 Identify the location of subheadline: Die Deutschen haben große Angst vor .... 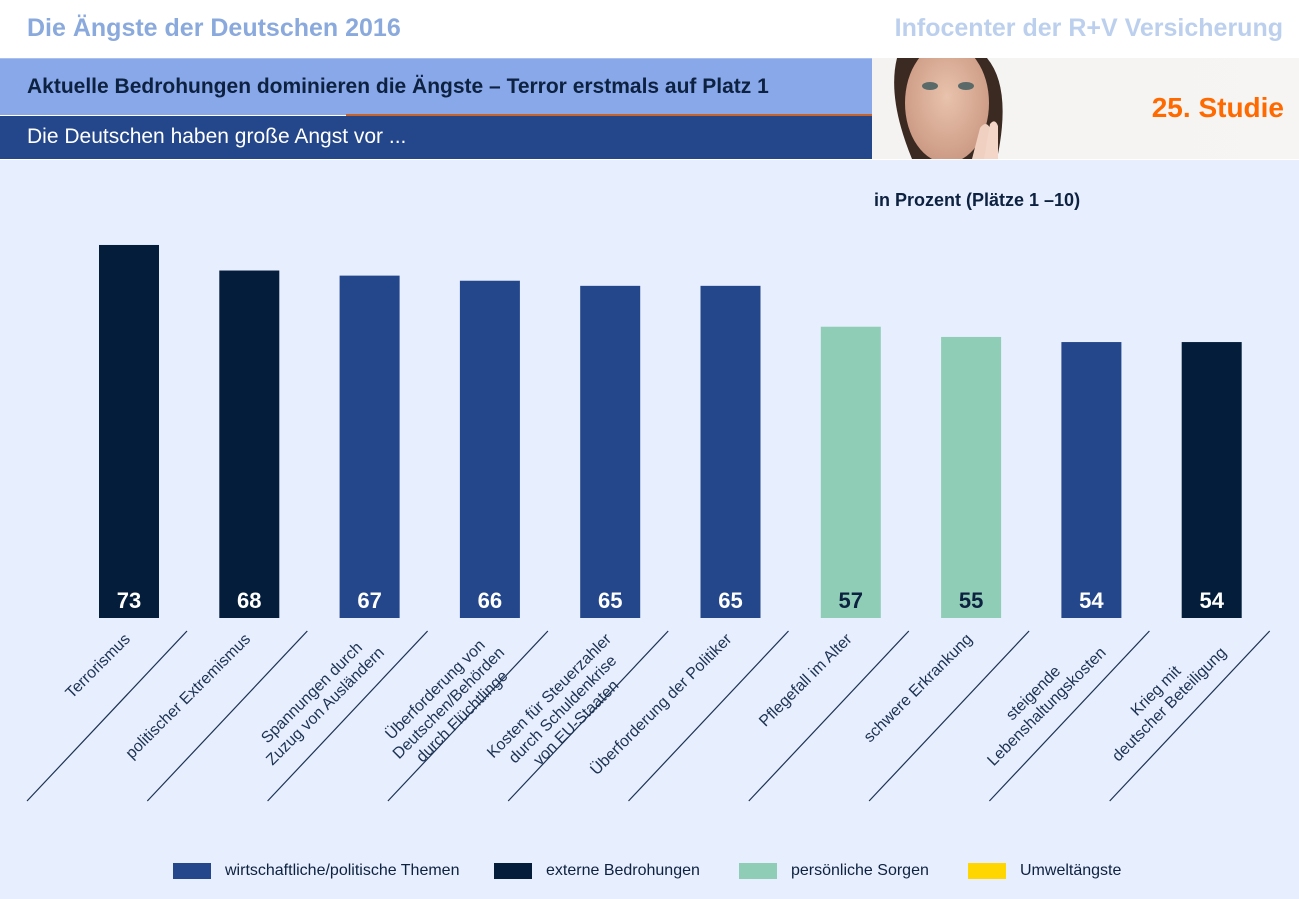
(217, 136).